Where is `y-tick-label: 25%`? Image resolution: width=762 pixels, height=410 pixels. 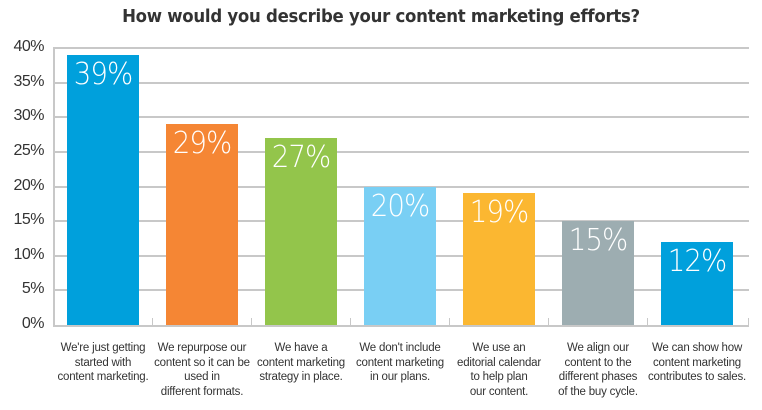
y-tick-label: 25% is located at coordinates (28, 150).